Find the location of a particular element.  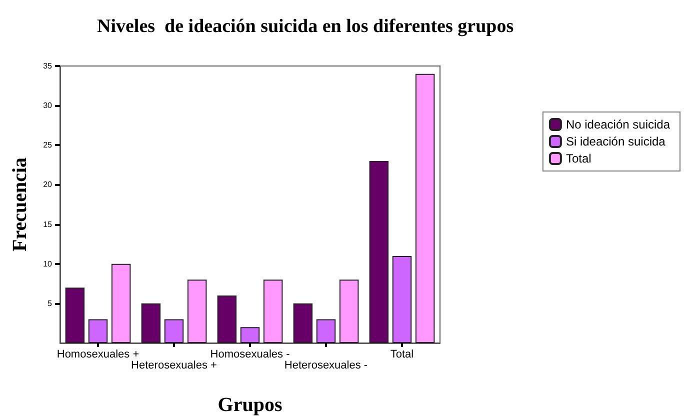

y-tick-label: 15 is located at coordinates (48, 224).